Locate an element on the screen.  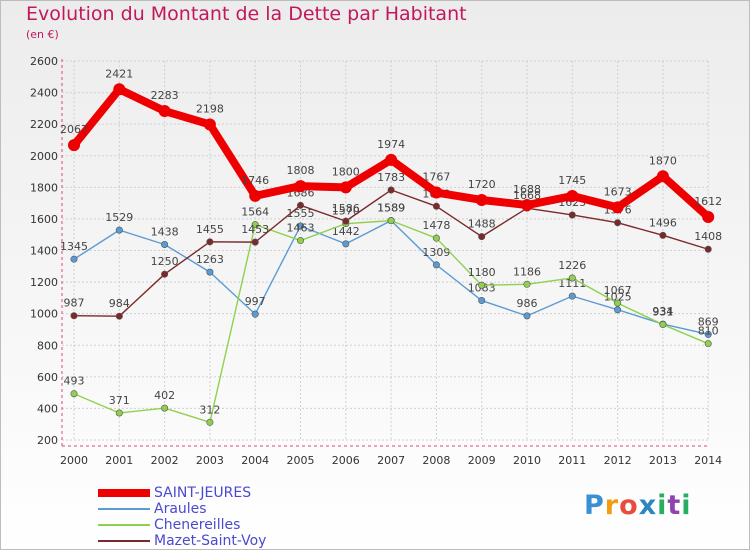
data-label: 987 is located at coordinates (74, 303).